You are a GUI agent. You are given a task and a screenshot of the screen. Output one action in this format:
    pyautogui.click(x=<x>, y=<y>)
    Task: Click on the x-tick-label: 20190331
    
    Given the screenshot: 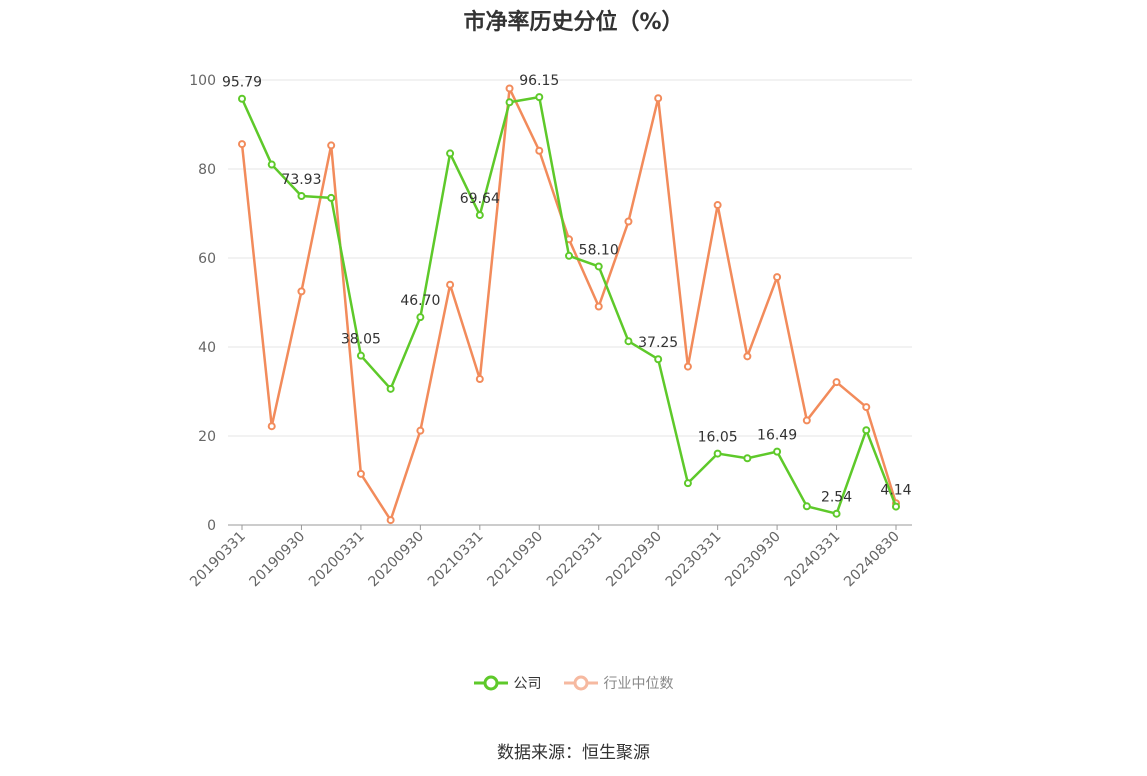 What is the action you would take?
    pyautogui.click(x=218, y=560)
    